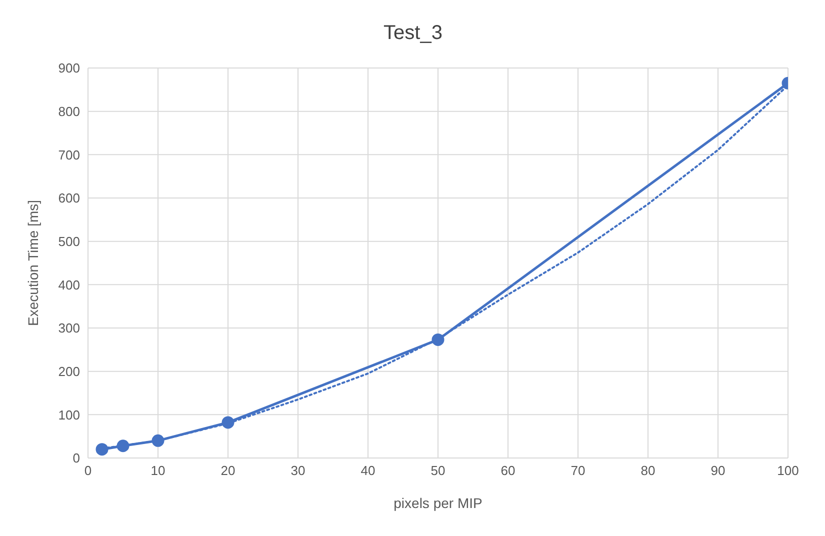 Image resolution: width=825 pixels, height=536 pixels. Describe the element at coordinates (788, 470) in the screenshot. I see `x-tick-label: 100` at that location.